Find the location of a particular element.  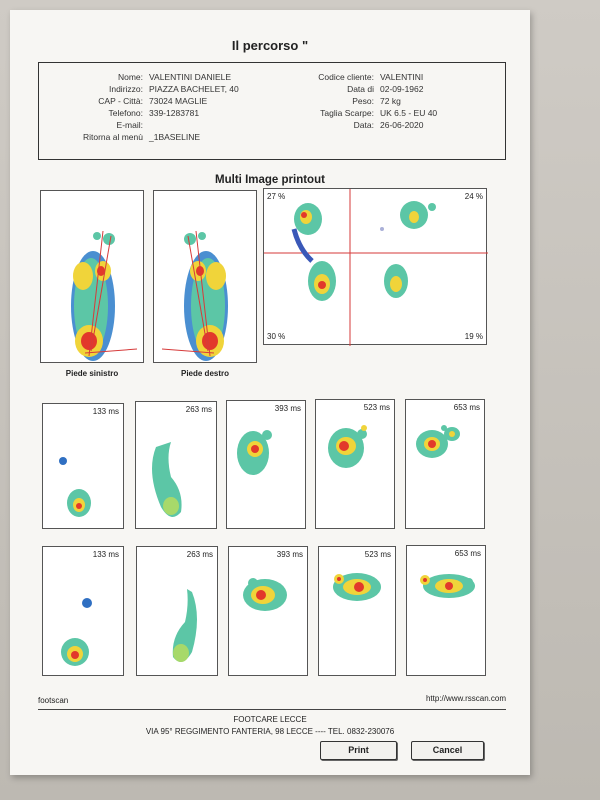

address-value: PIAZZA BACHELET, 40 is located at coordinates (194, 89).